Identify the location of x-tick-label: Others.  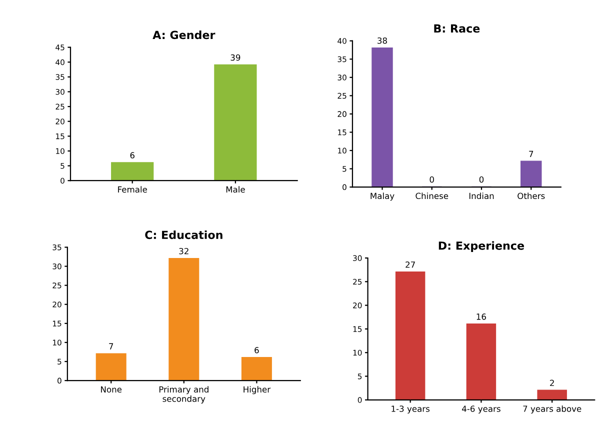
(531, 196).